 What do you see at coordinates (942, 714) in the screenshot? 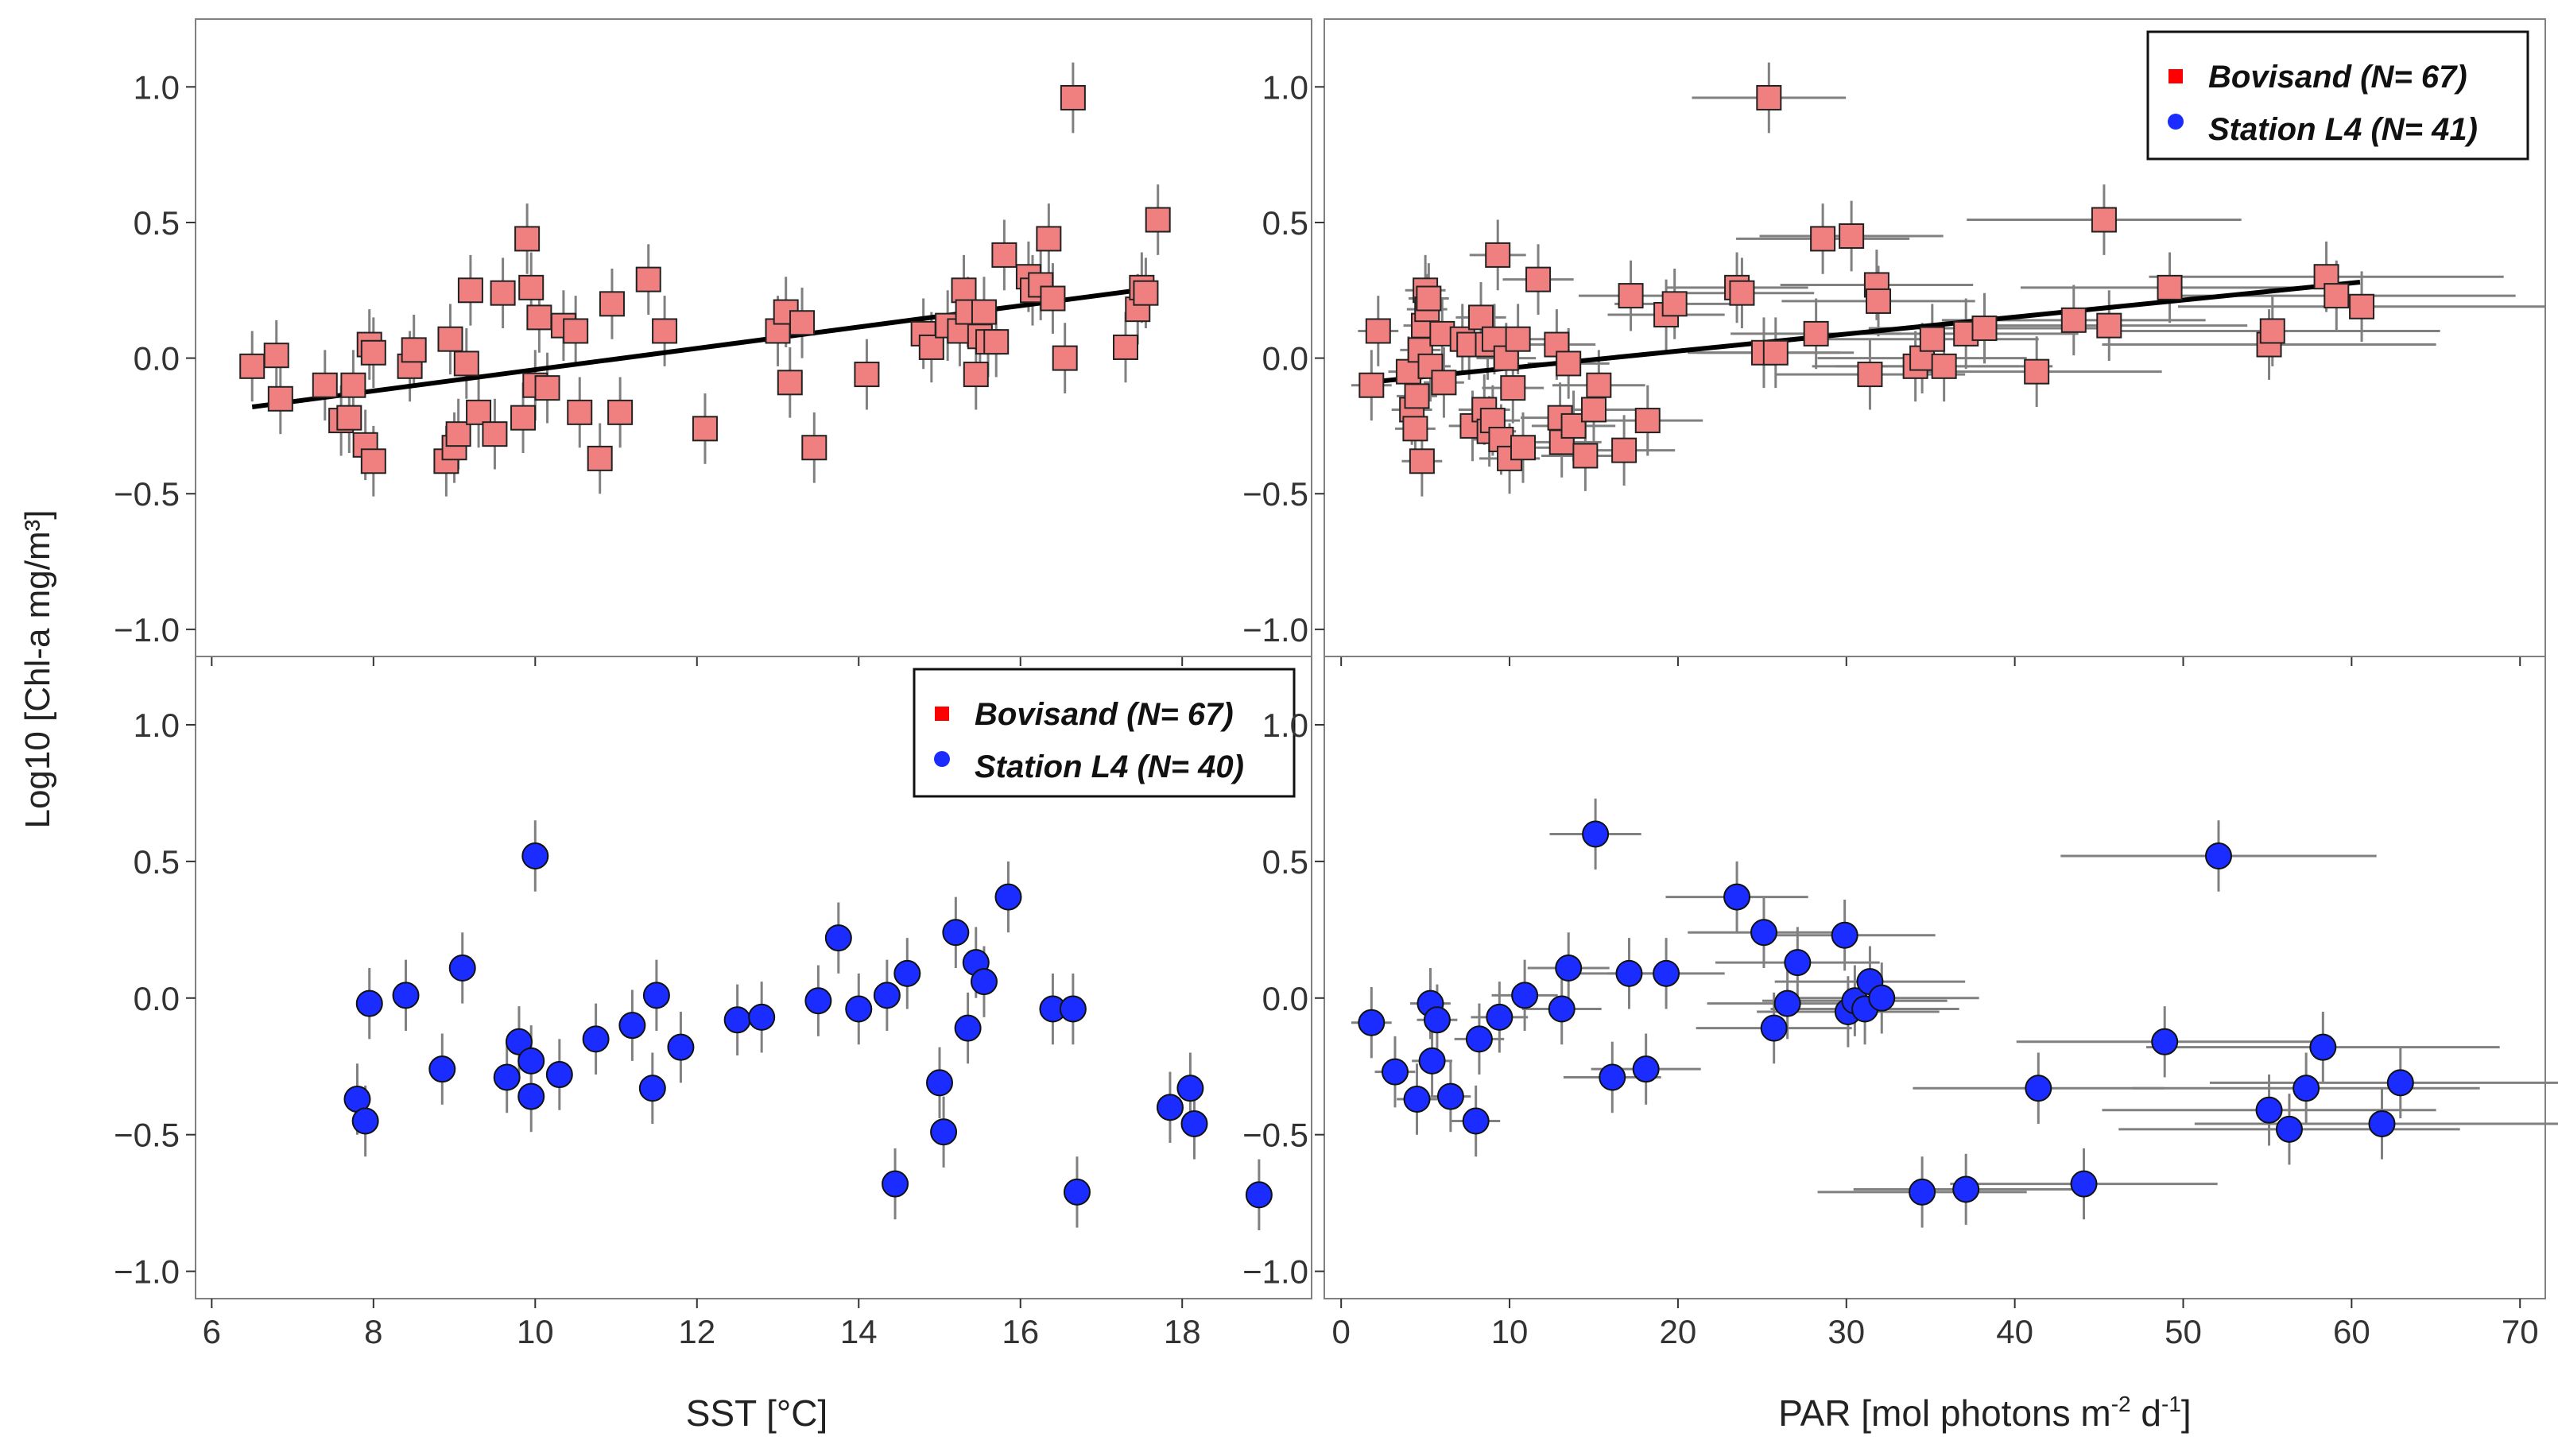
I see `legend-marker-bovisand` at bounding box center [942, 714].